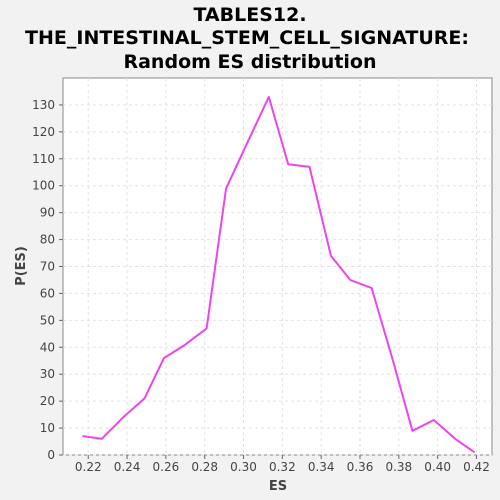 The width and height of the screenshot is (500, 500). Describe the element at coordinates (476, 467) in the screenshot. I see `x-tick-label: 0.42` at that location.